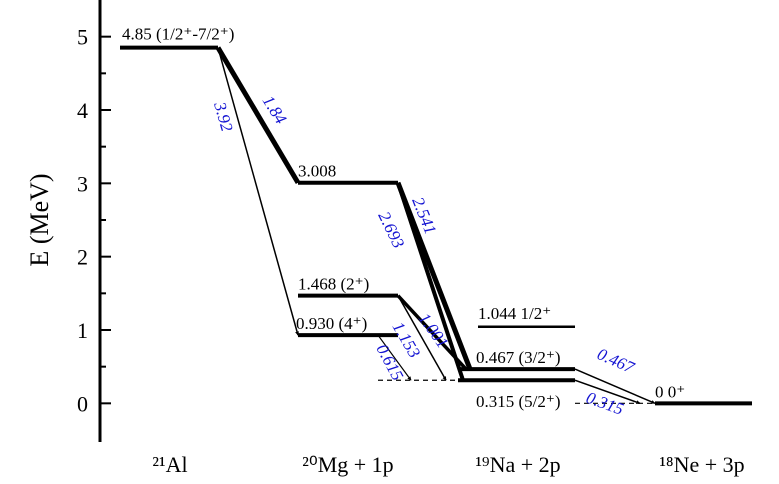 The width and height of the screenshot is (779, 484). Describe the element at coordinates (518, 401) in the screenshot. I see `level-label: 0.315 (5/2⁺)` at that location.